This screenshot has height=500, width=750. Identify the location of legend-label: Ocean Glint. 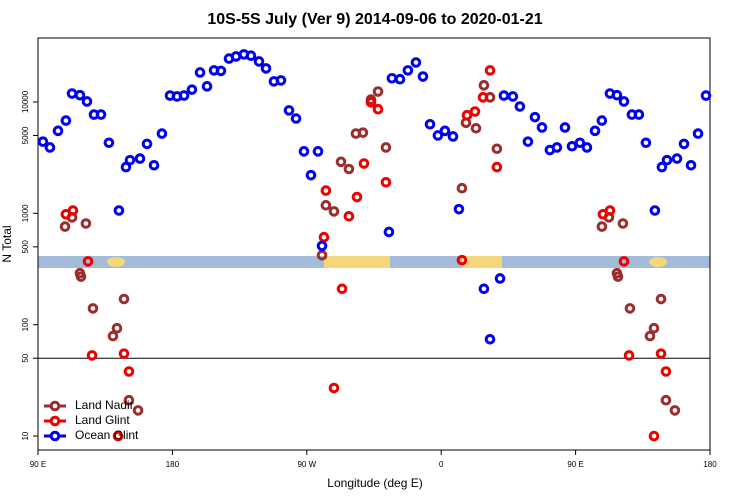
(107, 435).